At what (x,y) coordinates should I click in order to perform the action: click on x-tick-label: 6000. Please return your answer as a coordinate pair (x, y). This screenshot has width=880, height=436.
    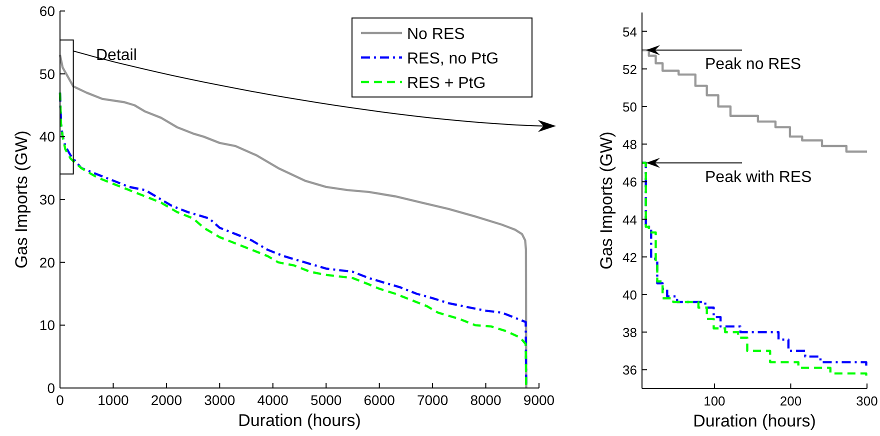
    Looking at the image, I should click on (380, 400).